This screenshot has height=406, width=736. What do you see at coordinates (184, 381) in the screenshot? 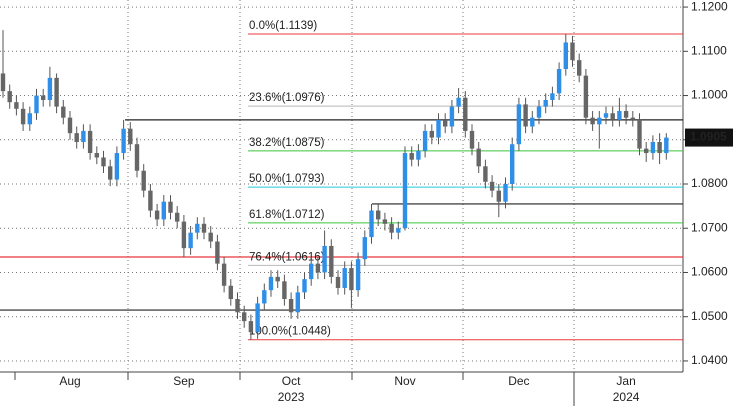
I see `x-tick-label: Sep` at bounding box center [184, 381].